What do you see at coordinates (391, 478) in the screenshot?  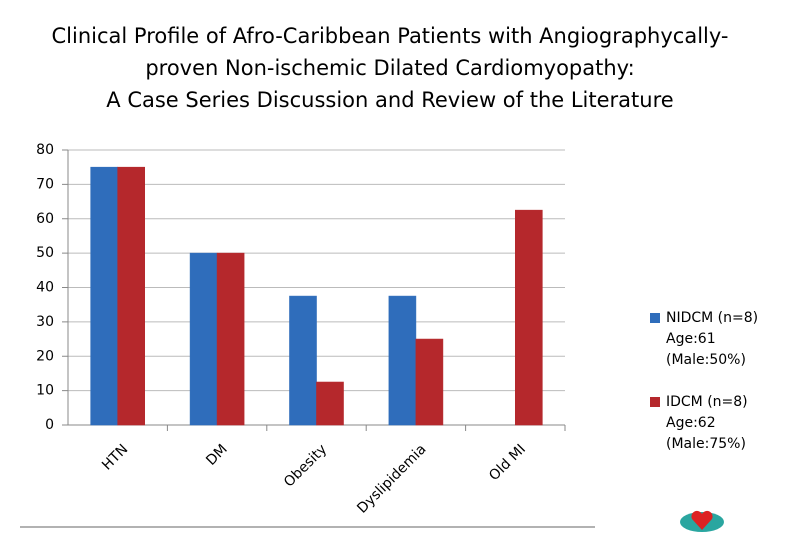 I see `x-tick-label: Dyslipidemia` at bounding box center [391, 478].